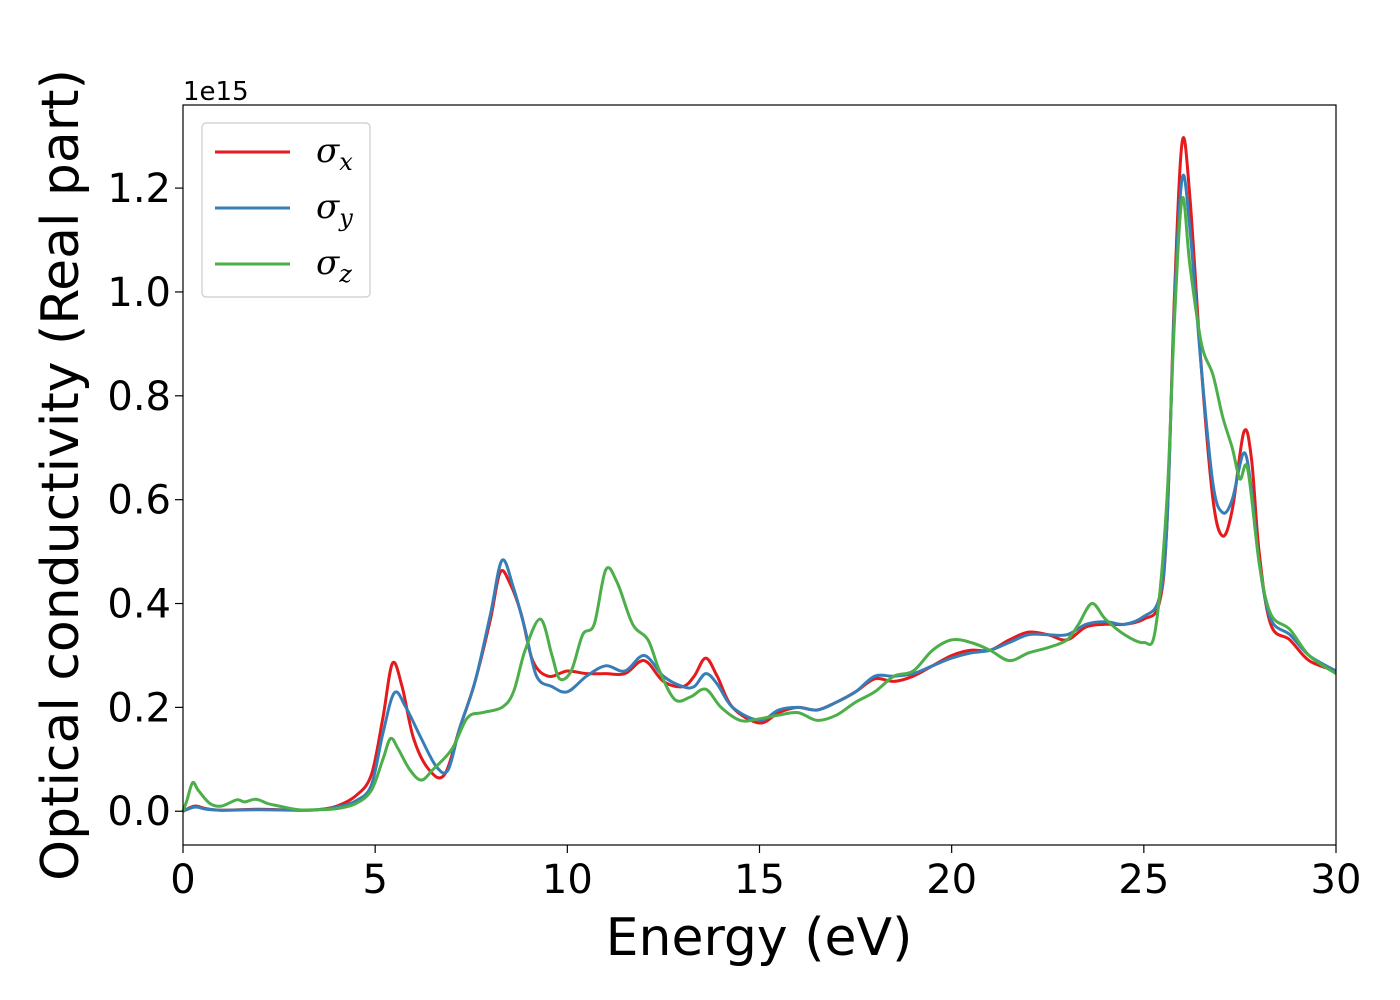  I want to click on y-tick-label: 0.6, so click(139, 501).